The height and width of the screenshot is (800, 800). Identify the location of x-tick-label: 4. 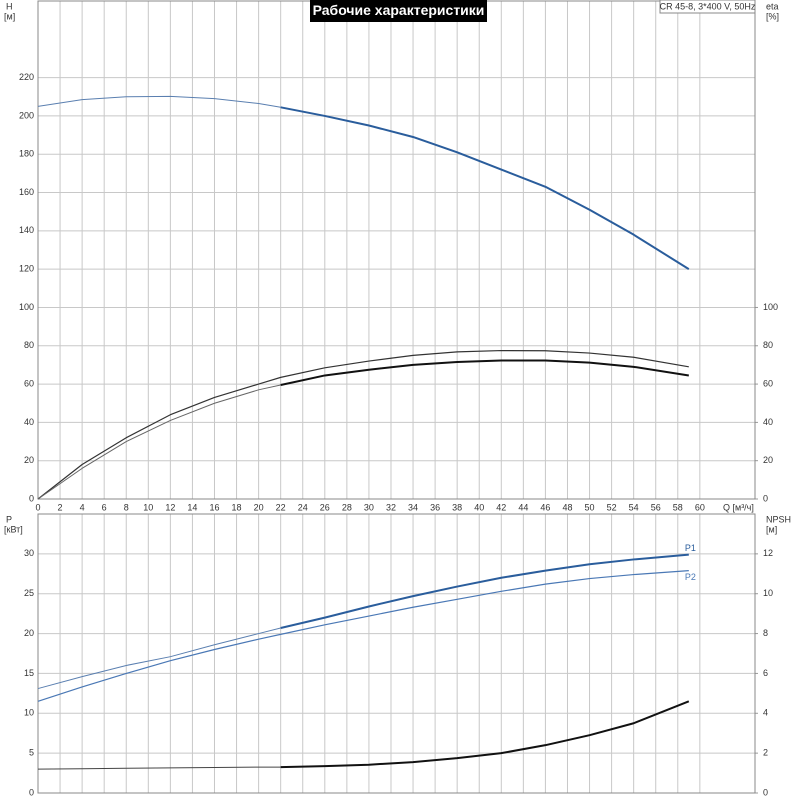
(82, 507).